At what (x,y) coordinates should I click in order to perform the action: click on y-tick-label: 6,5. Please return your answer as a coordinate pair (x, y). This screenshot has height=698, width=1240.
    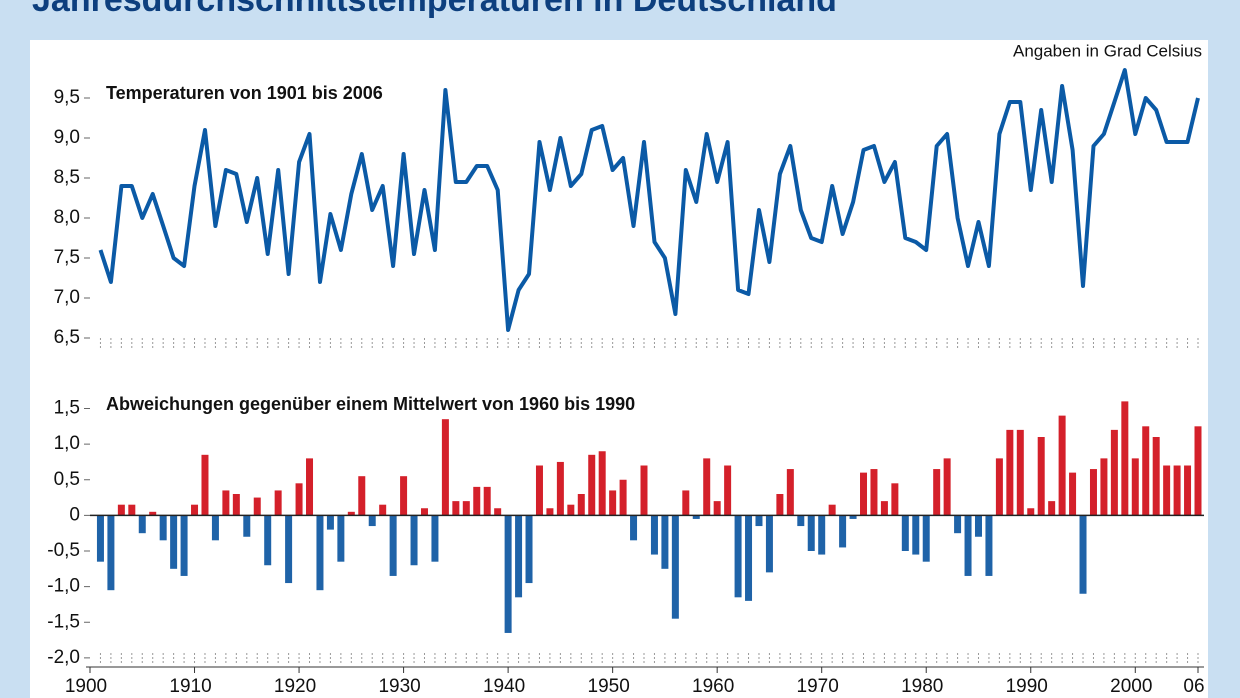
    Looking at the image, I should click on (67, 337).